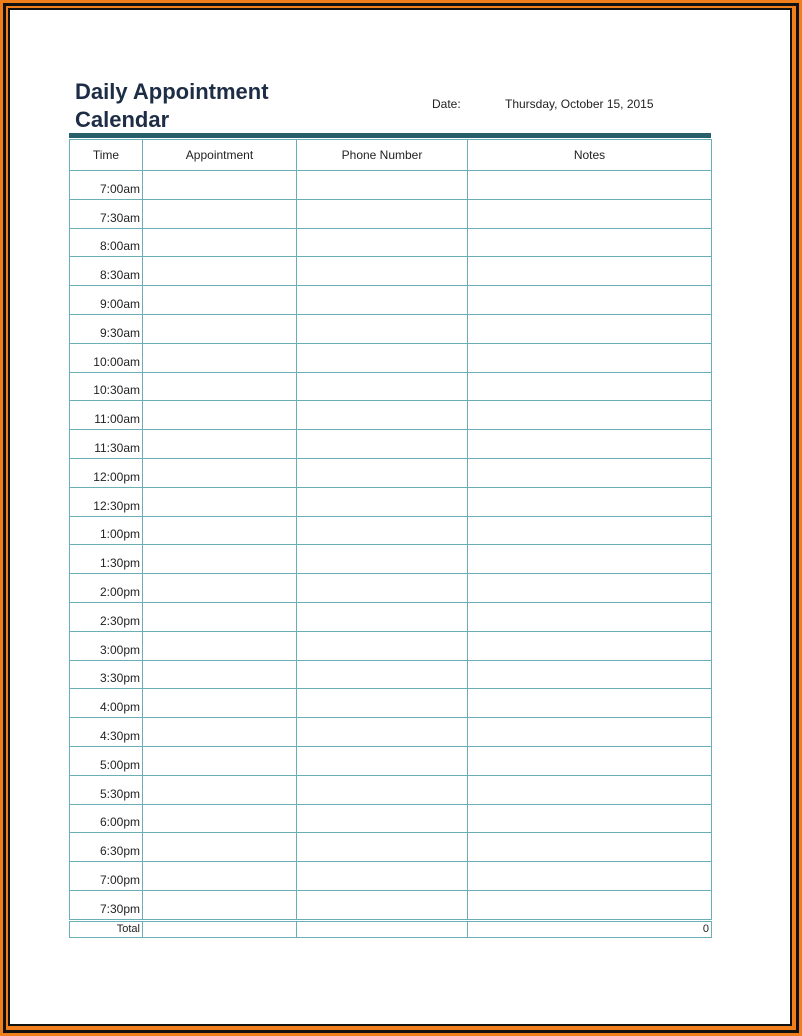  I want to click on table-row: 8:30am, so click(390, 271).